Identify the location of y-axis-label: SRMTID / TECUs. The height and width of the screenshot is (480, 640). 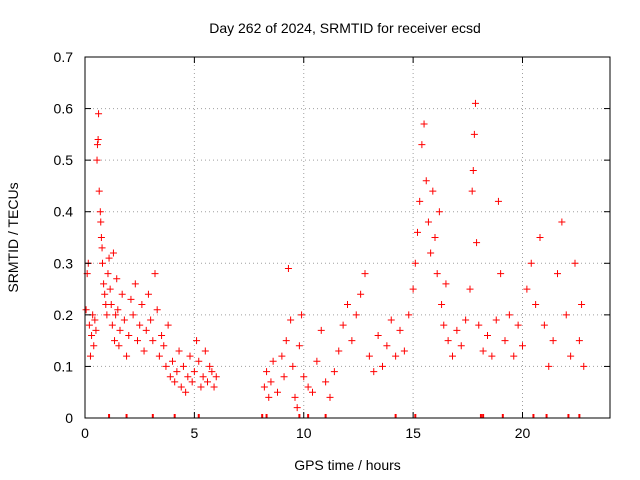
(13, 237).